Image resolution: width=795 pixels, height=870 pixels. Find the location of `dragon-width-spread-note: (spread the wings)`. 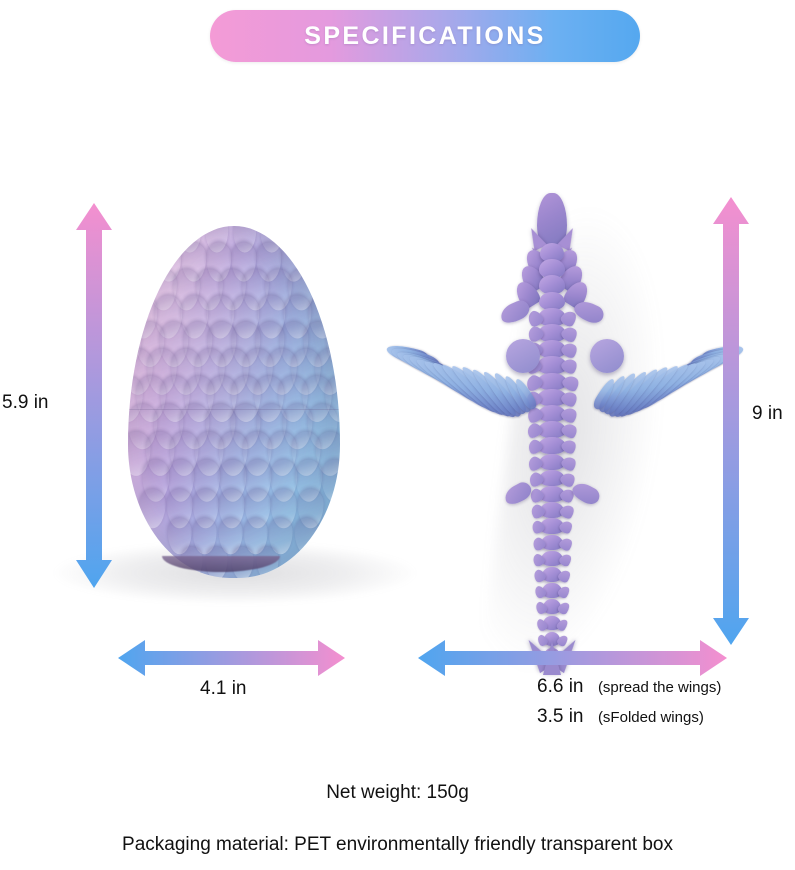

dragon-width-spread-note: (spread the wings) is located at coordinates (659, 687).